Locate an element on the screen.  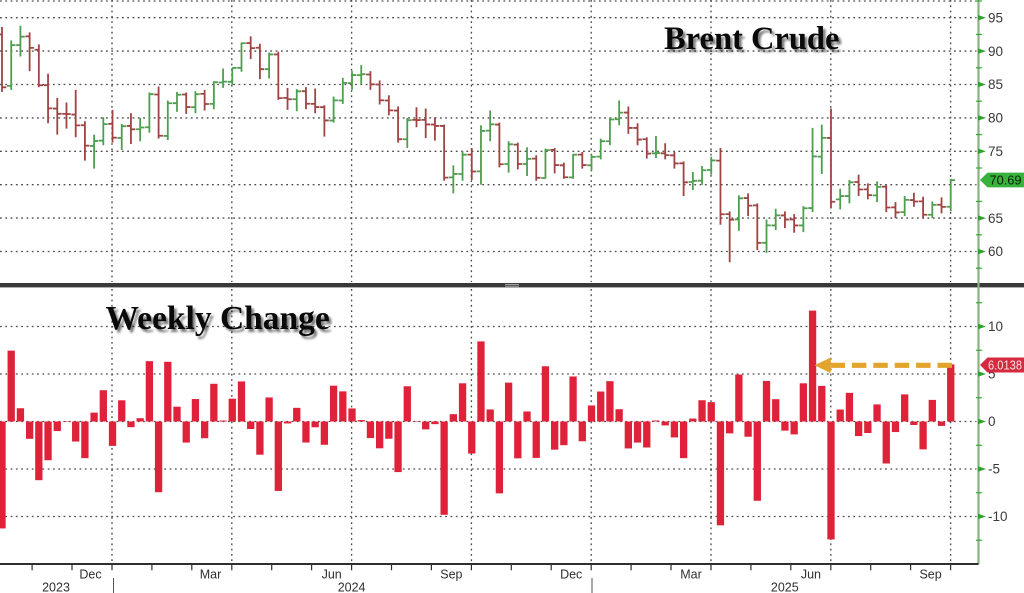
svg-text: 2025 is located at coordinates (785, 587).